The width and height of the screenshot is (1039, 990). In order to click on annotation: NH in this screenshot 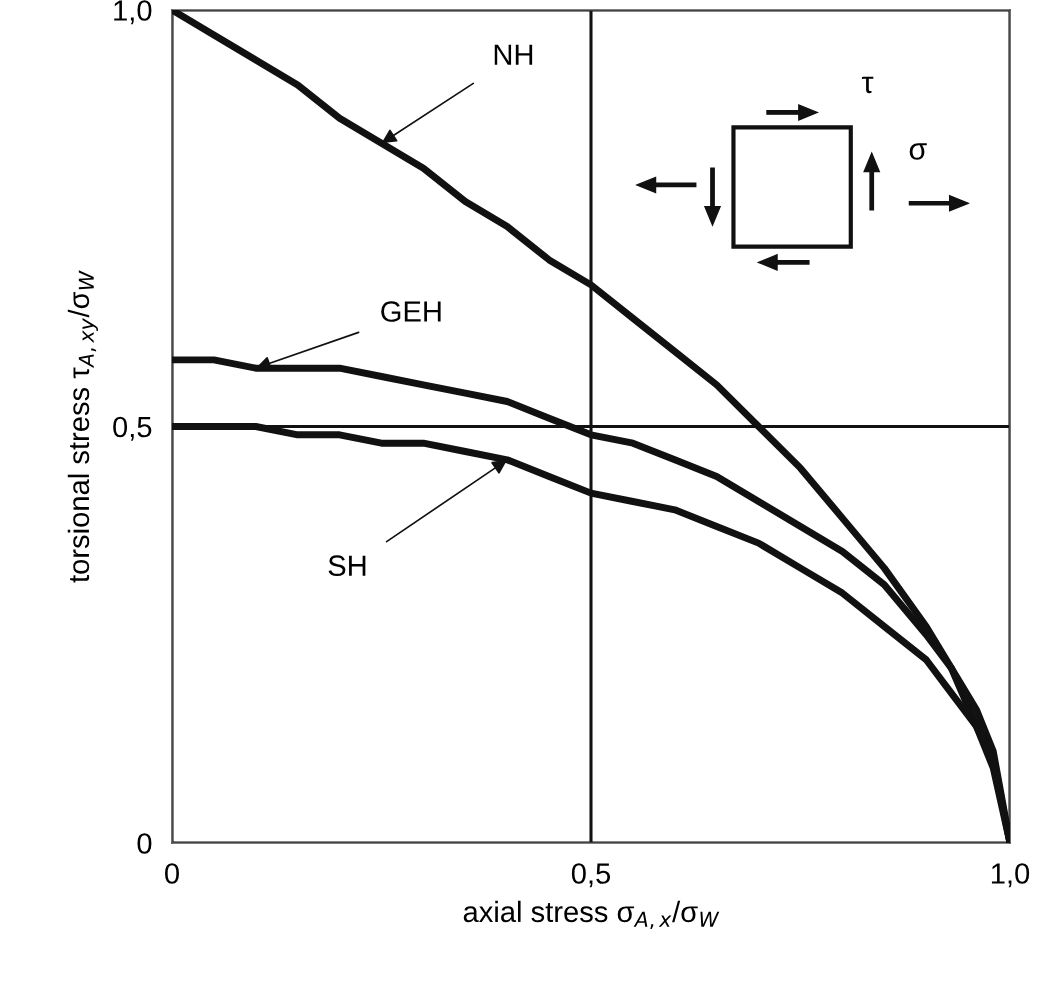, I will do `click(513, 54)`.